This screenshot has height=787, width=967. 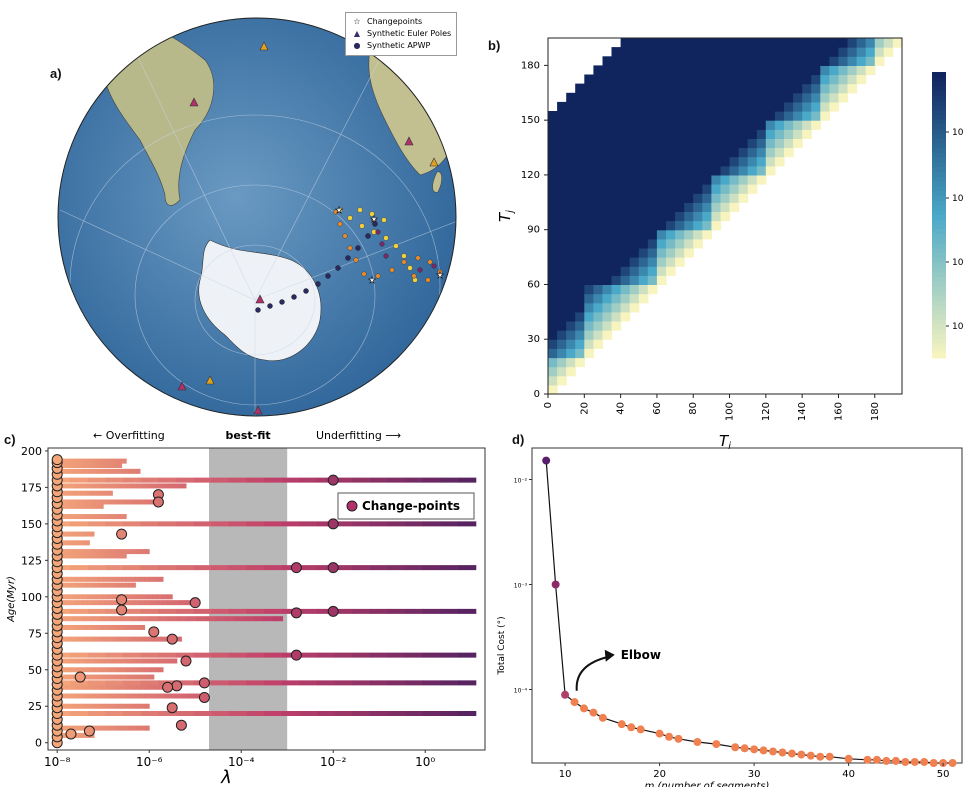 I want to click on changepoint-stars: ★ ★ ★ ★, so click(x=390, y=246).